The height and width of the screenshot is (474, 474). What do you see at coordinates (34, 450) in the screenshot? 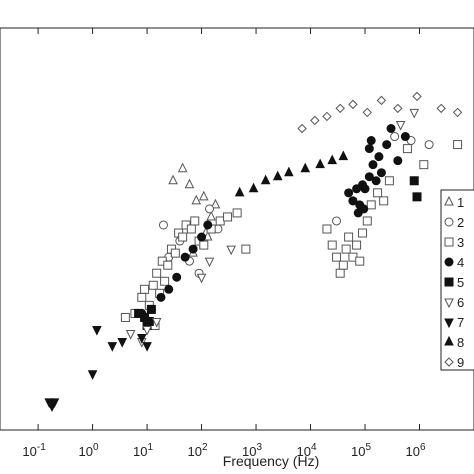
I see `x-tick-label: 10⁻¹` at bounding box center [34, 450].